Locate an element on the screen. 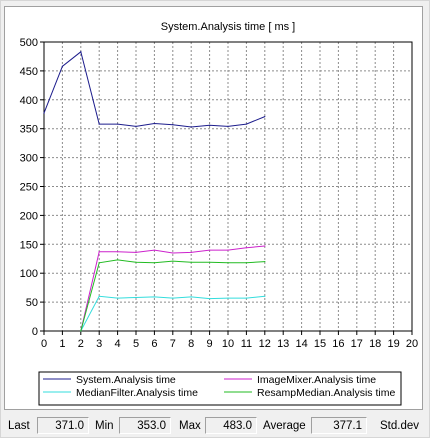 The width and height of the screenshot is (430, 438). y-tick-label: 0 is located at coordinates (35, 332).